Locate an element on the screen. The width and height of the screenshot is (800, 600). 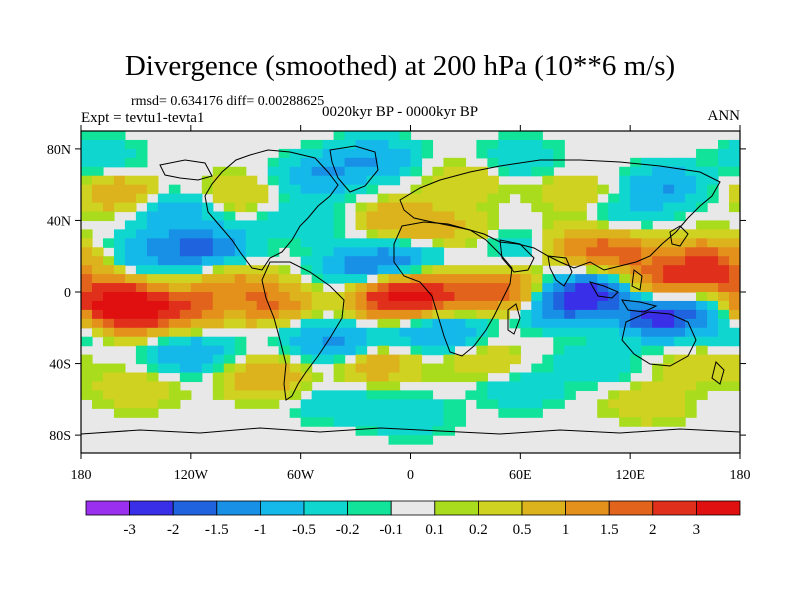
colorbar-label: -0.1 is located at coordinates (391, 530).